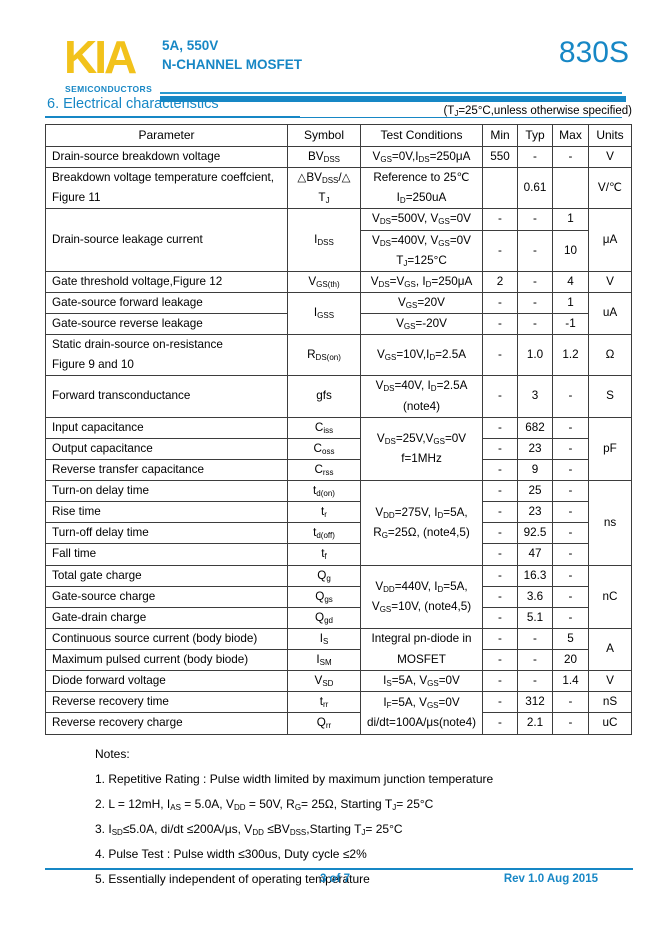 The width and height of the screenshot is (662, 936). Describe the element at coordinates (421, 396) in the screenshot. I see `table-cell: VDS=40V, ID=2.5A (note4)` at that location.